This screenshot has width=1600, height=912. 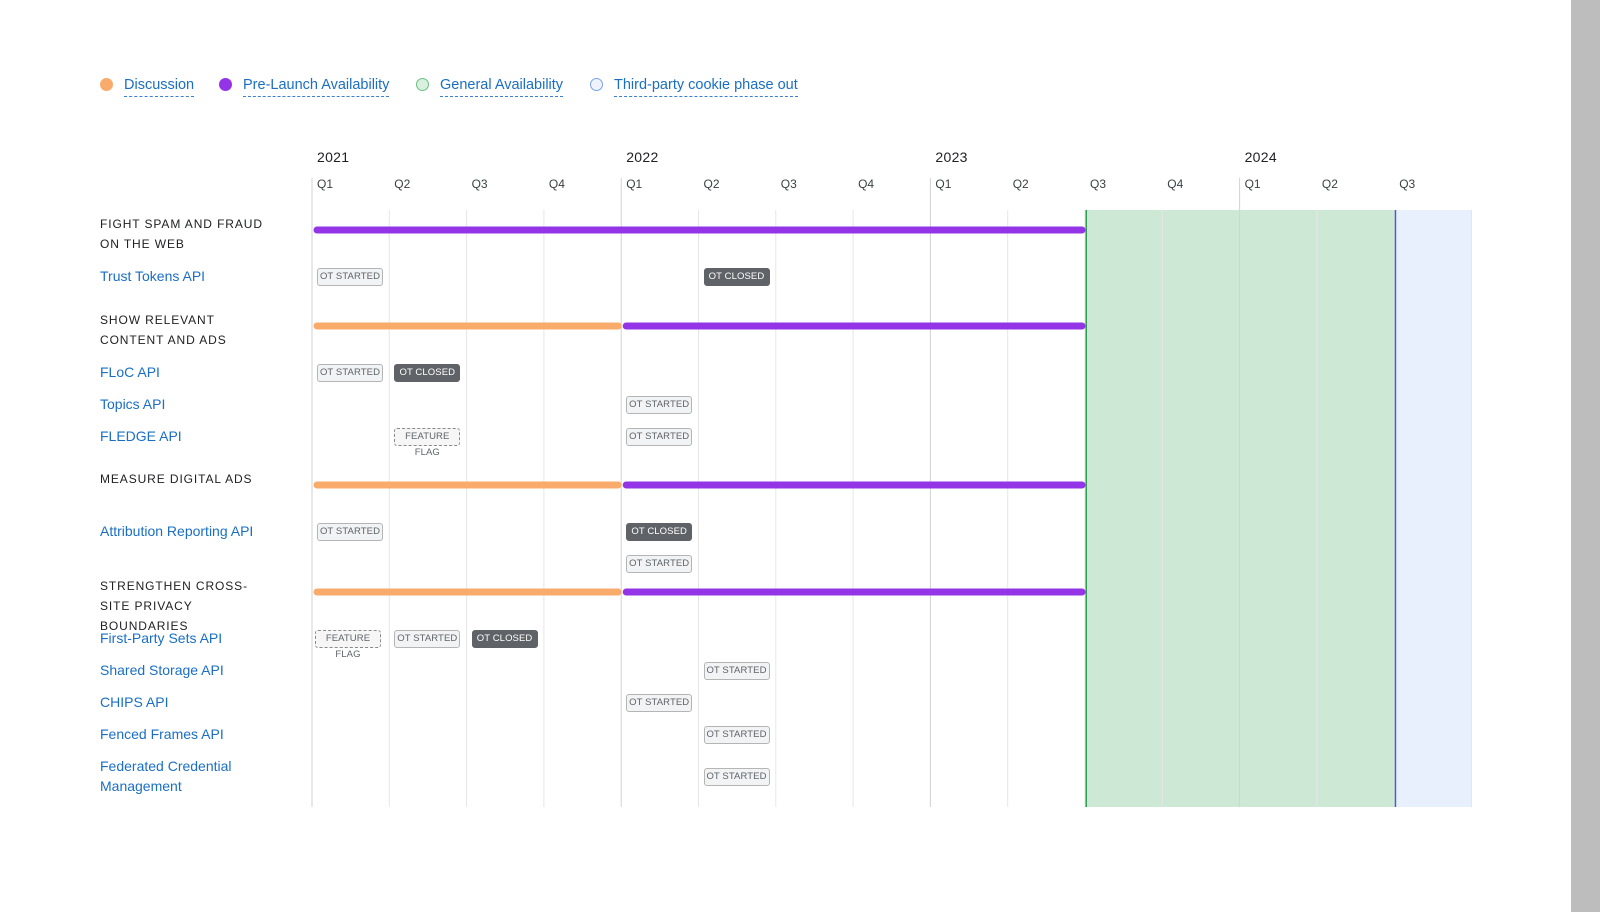 What do you see at coordinates (1433, 508) in the screenshot?
I see `period-cookie` at bounding box center [1433, 508].